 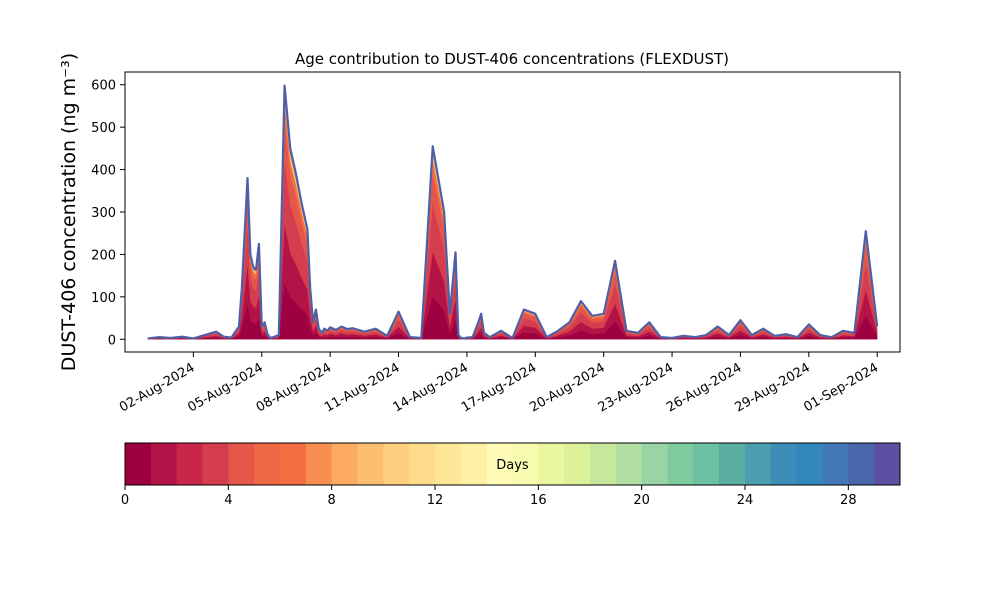 What do you see at coordinates (567, 387) in the screenshot?
I see `x-tick-label: 20-Aug-2024` at bounding box center [567, 387].